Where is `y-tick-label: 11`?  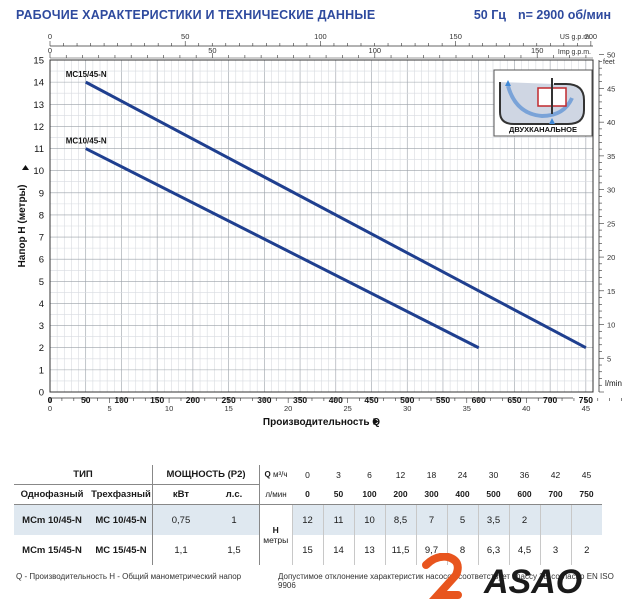
y-tick-label: 11 is located at coordinates (39, 149).